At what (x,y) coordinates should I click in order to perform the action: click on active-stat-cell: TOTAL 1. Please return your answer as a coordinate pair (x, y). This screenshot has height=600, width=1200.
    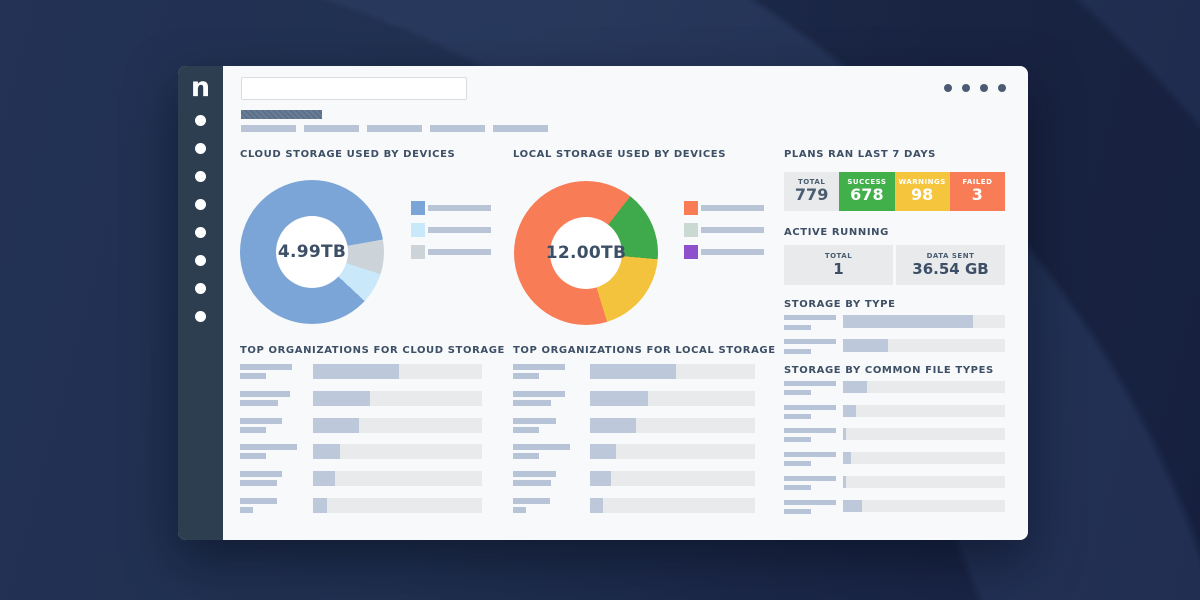
    Looking at the image, I should click on (838, 265).